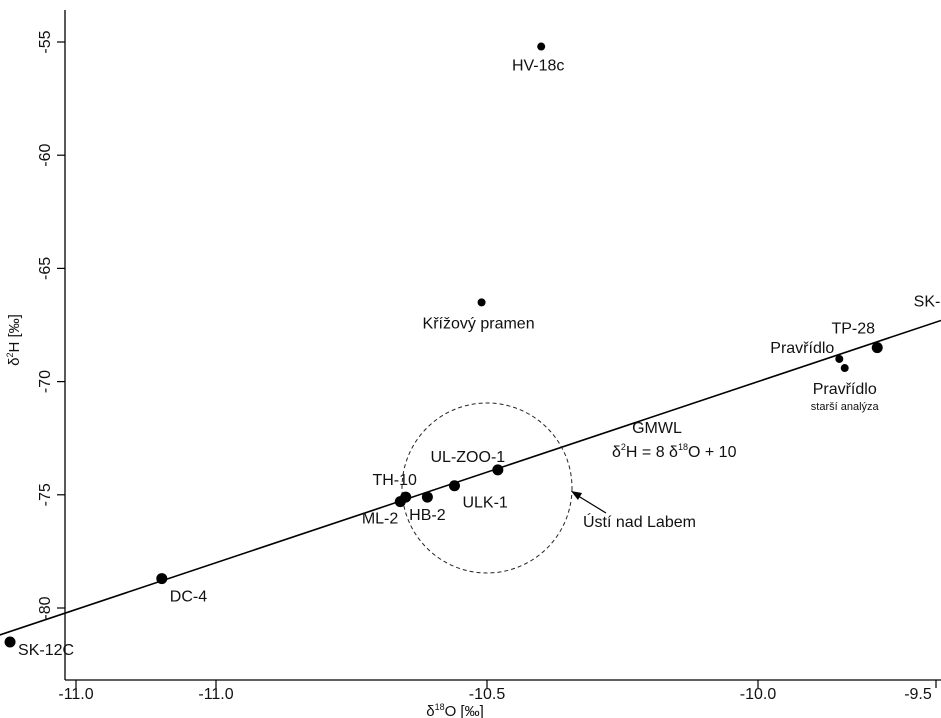 This screenshot has height=718, width=941. What do you see at coordinates (538, 66) in the screenshot?
I see `point-label: HV-18c` at bounding box center [538, 66].